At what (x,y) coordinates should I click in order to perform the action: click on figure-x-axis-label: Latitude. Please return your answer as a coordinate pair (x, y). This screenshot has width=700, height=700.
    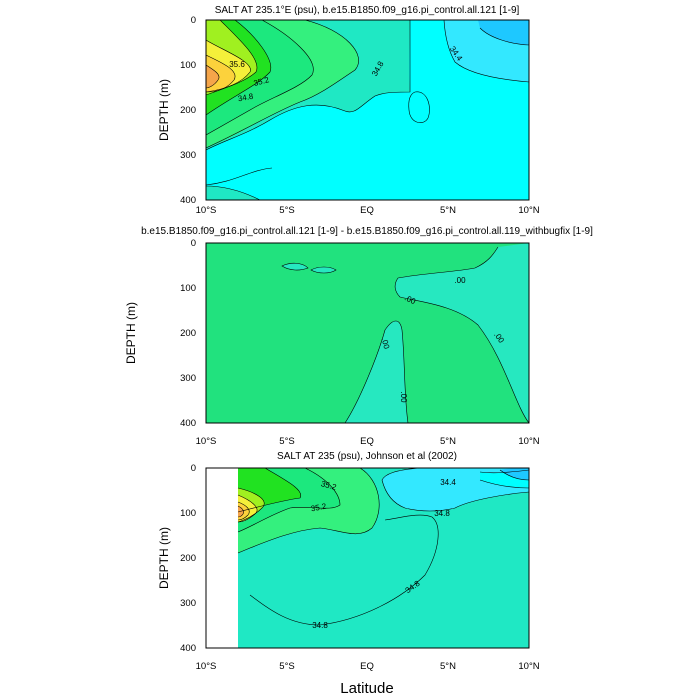
    Looking at the image, I should click on (366, 688).